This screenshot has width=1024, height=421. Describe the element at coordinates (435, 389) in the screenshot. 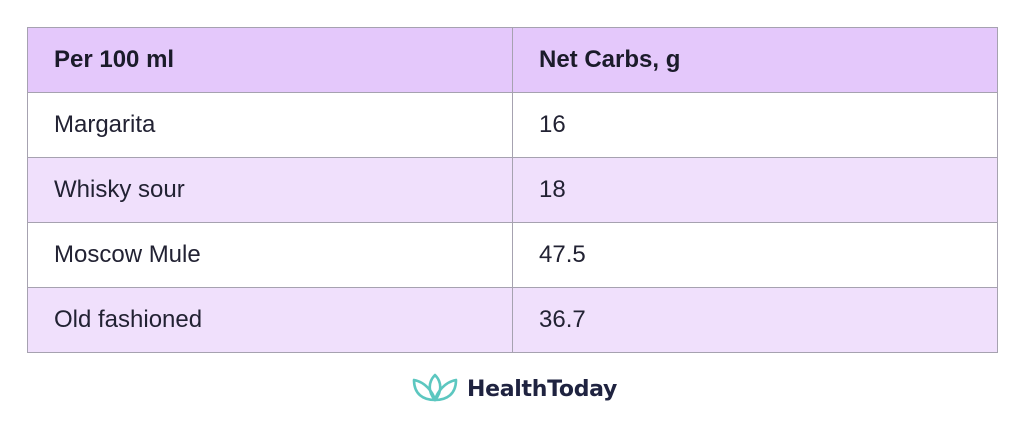

I see `lotus-icon` at that location.